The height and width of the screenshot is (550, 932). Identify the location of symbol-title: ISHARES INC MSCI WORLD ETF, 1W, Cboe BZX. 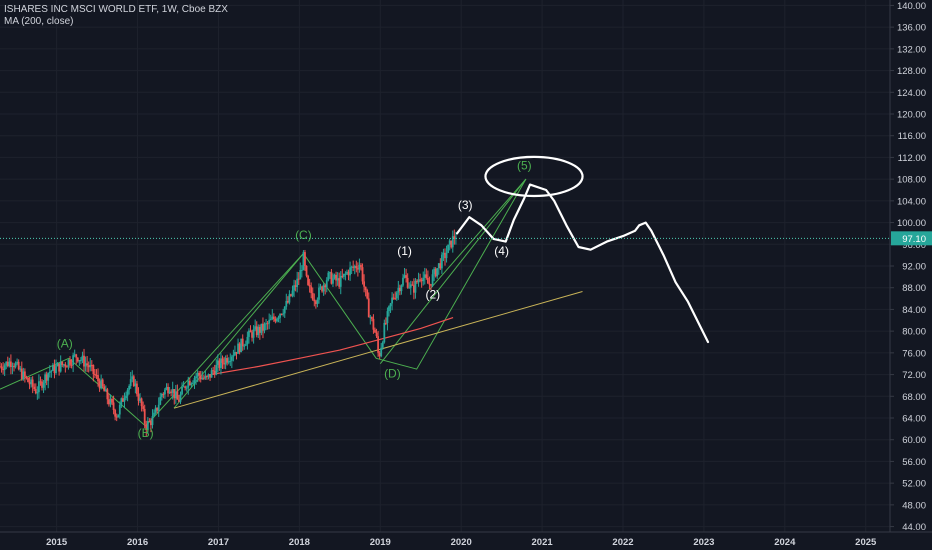
(116, 9).